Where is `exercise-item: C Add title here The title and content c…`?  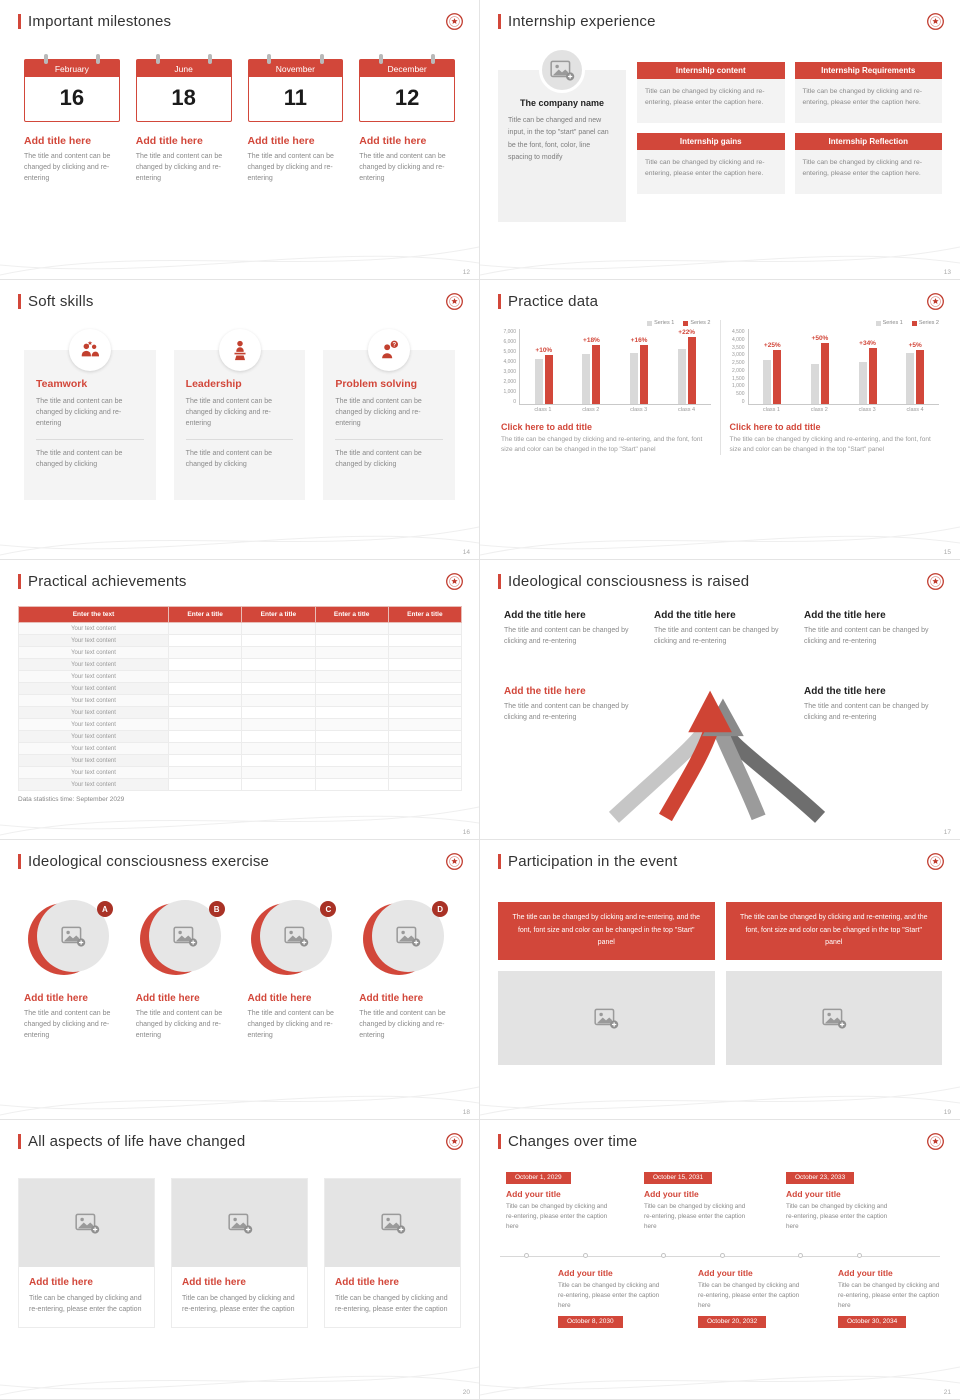
exercise-item: C Add title here The title and content c… is located at coordinates (296, 971).